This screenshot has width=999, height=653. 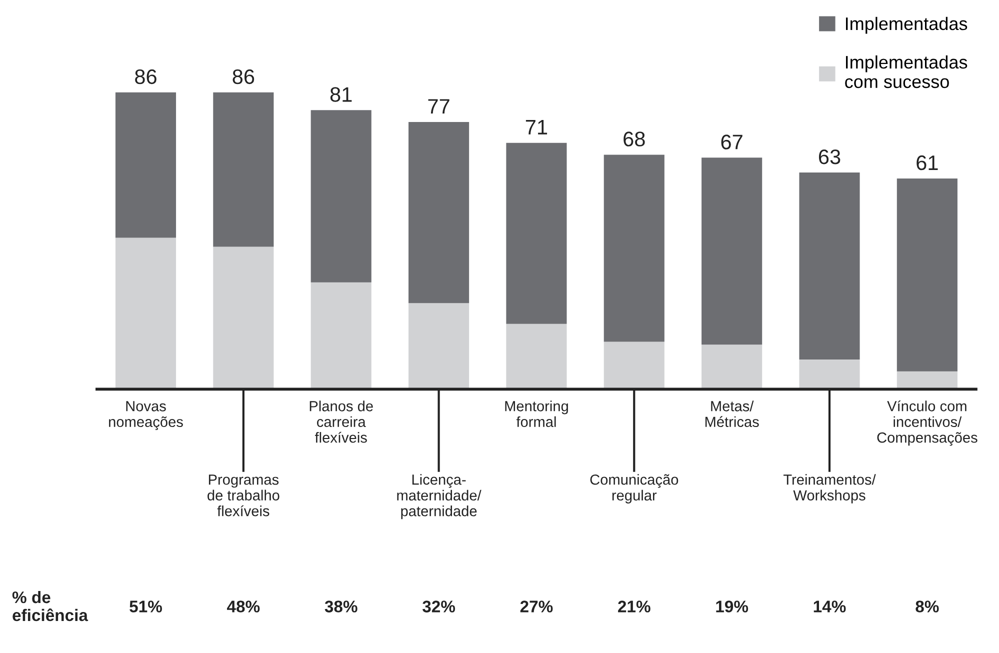 What do you see at coordinates (634, 489) in the screenshot?
I see `x-tick-label: Comunicação regular` at bounding box center [634, 489].